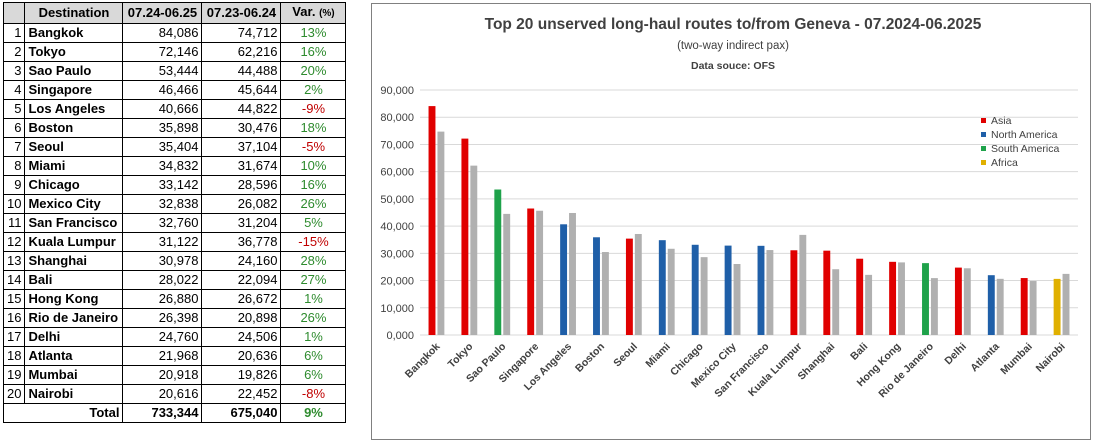 This screenshot has height=443, width=1094. Describe the element at coordinates (400, 336) in the screenshot. I see `y-tick-label: 0,000` at that location.